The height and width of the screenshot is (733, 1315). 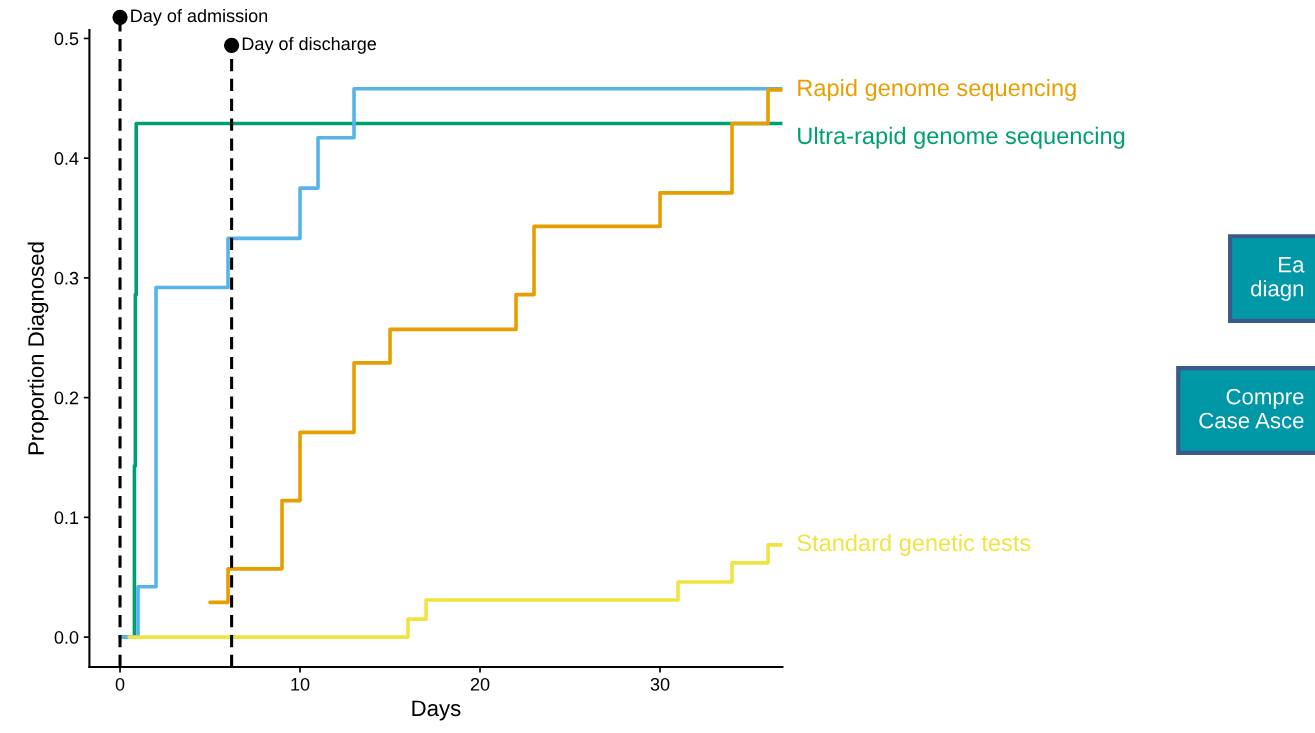 What do you see at coordinates (66, 278) in the screenshot?
I see `y-tick-label: 0.3` at bounding box center [66, 278].